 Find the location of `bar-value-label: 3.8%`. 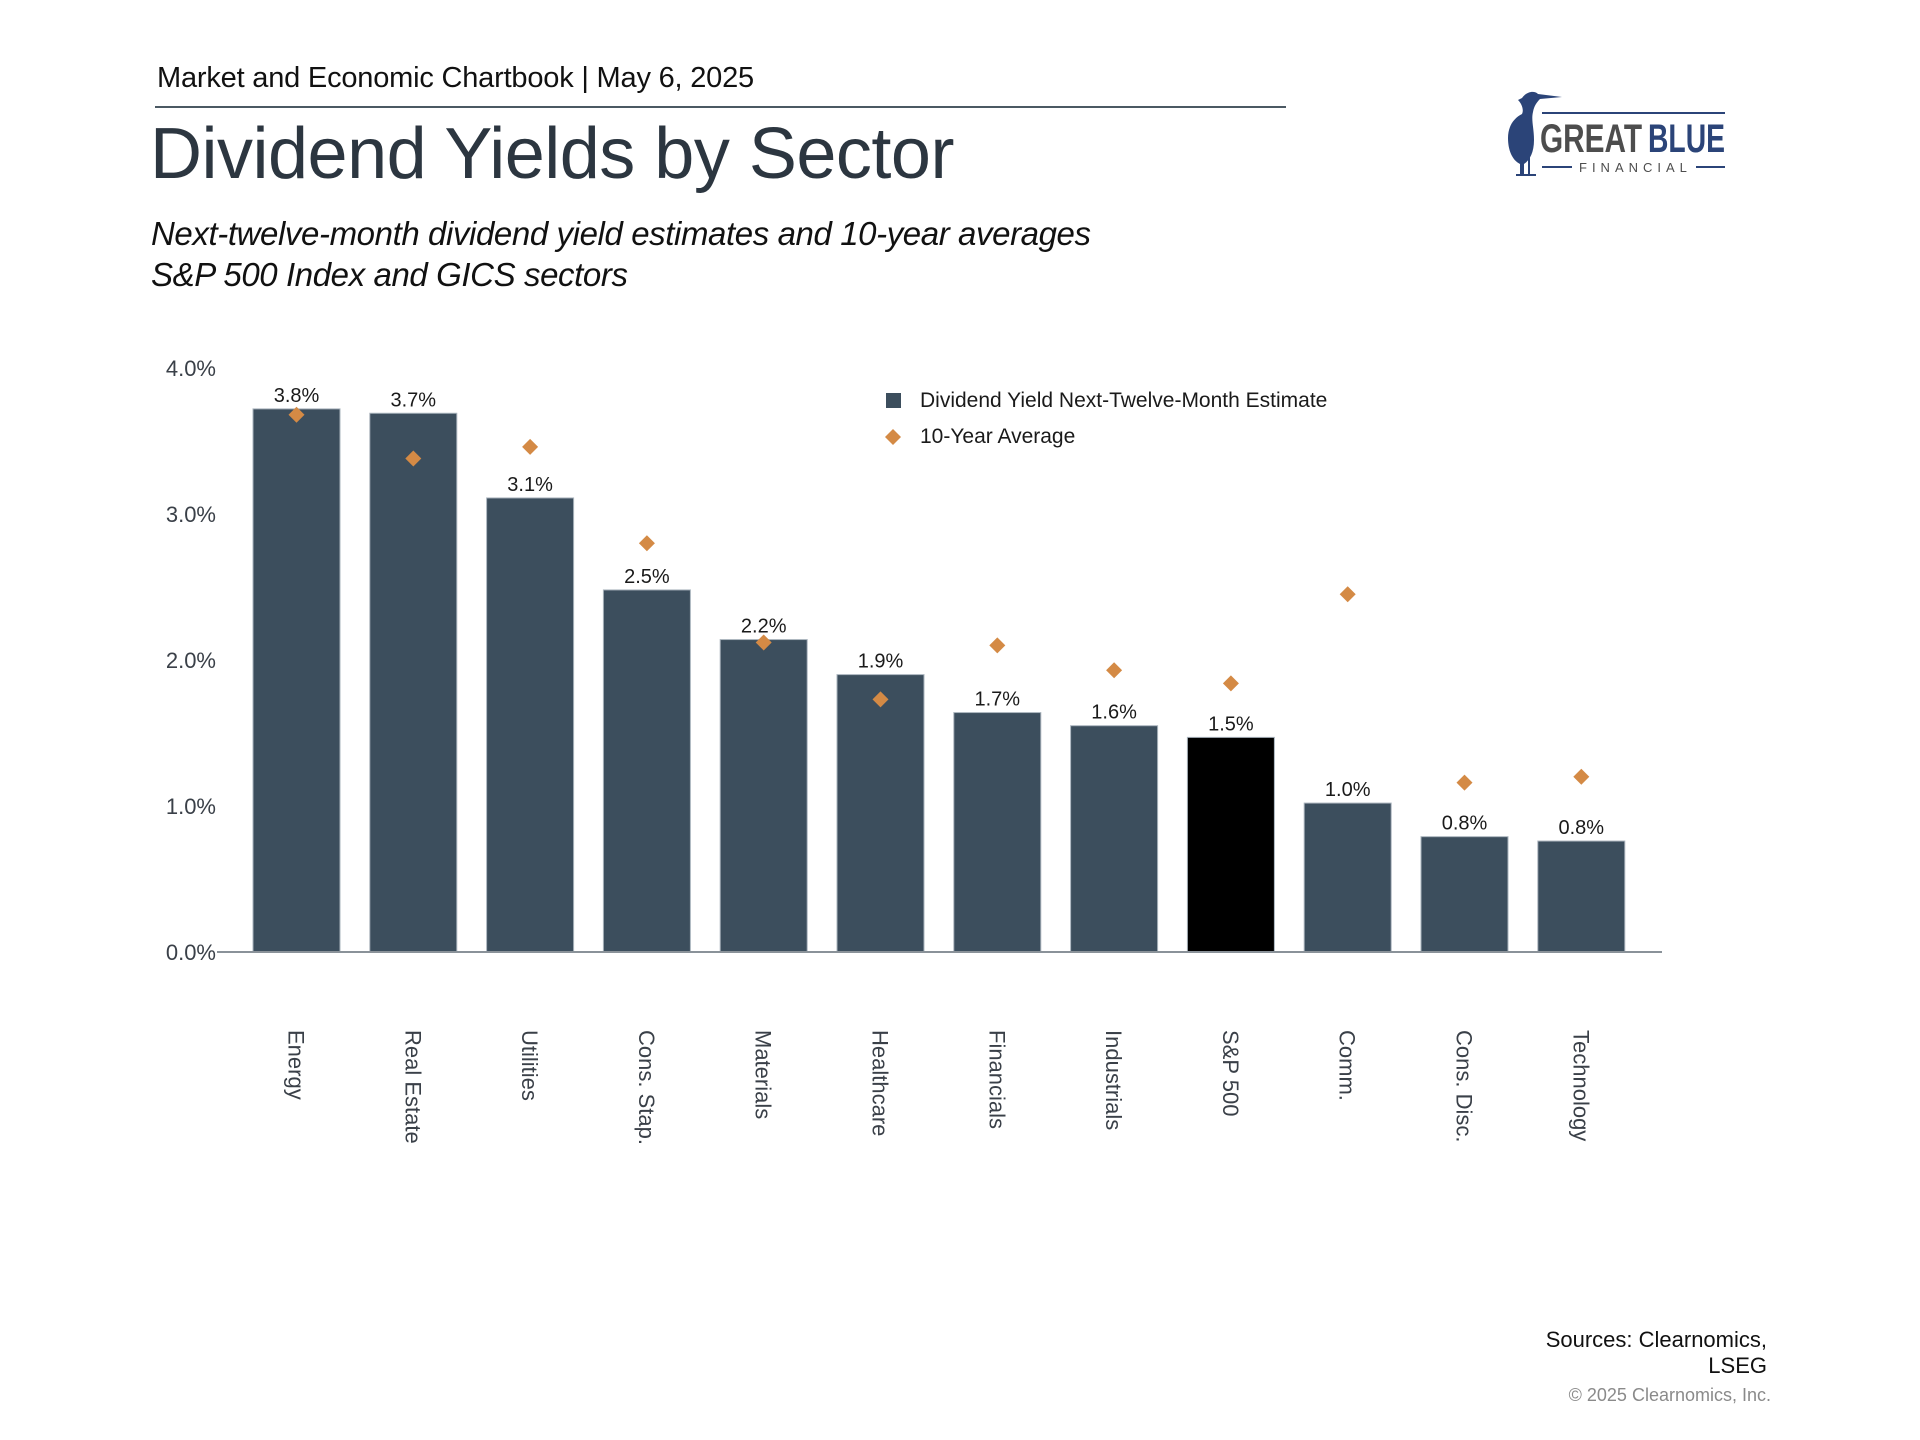

bar-value-label: 3.8% is located at coordinates (297, 396).